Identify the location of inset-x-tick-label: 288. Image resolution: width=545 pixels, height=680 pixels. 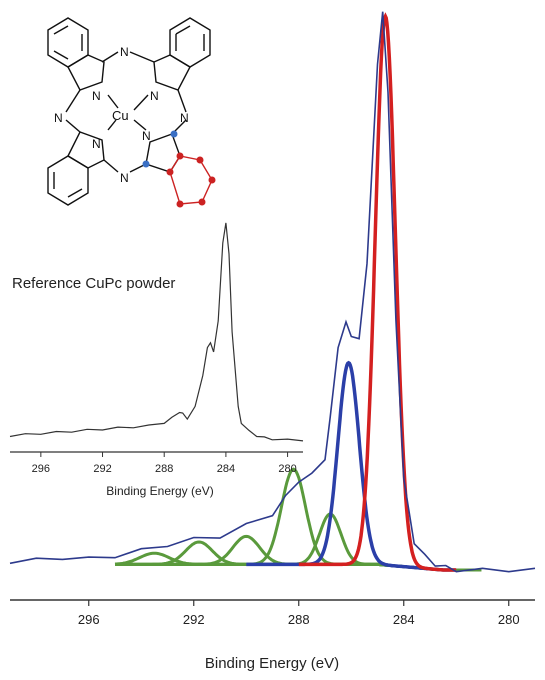
(164, 469).